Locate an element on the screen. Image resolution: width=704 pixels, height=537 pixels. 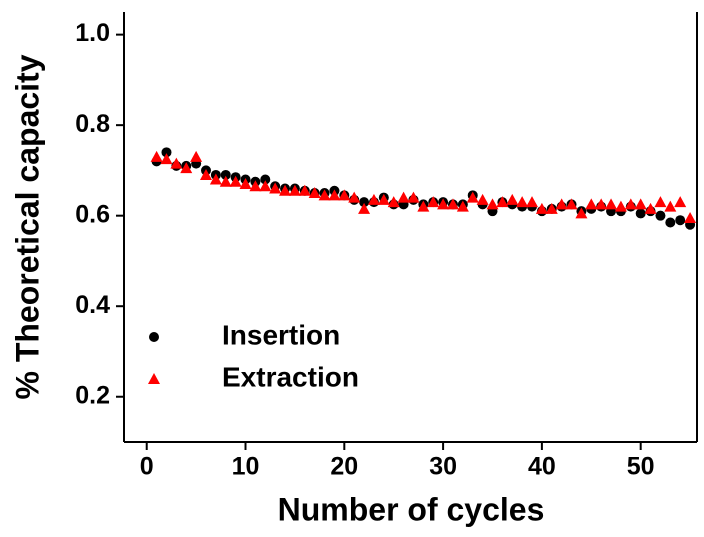
x-tick-label: 0 is located at coordinates (147, 467).